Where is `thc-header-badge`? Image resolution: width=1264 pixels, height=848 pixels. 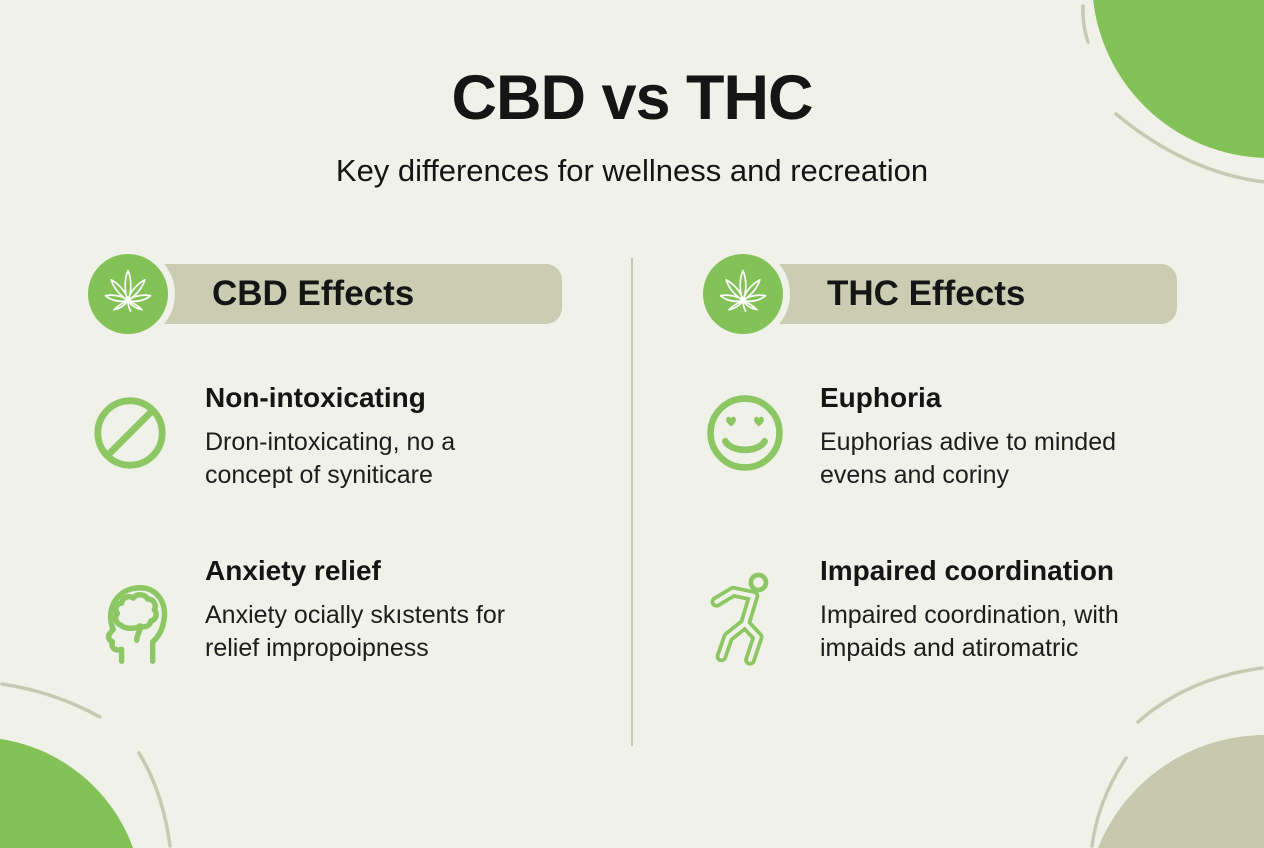 thc-header-badge is located at coordinates (743, 294).